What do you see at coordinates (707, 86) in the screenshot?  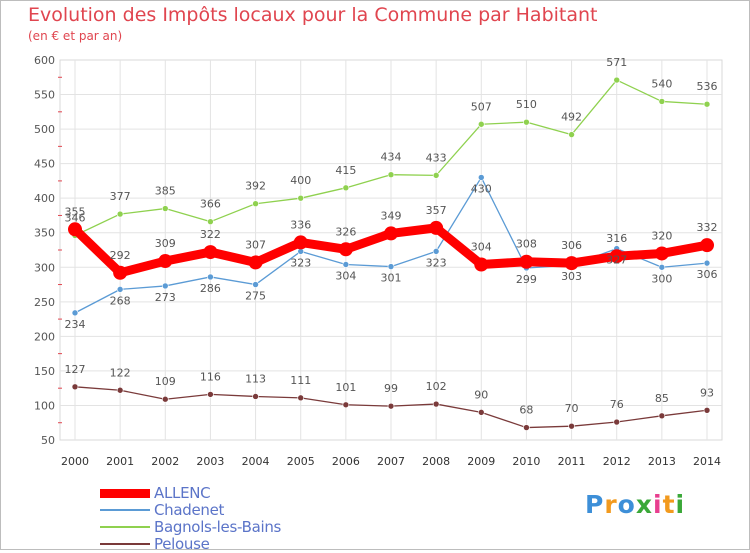 I see `data-label: 536` at bounding box center [707, 86].